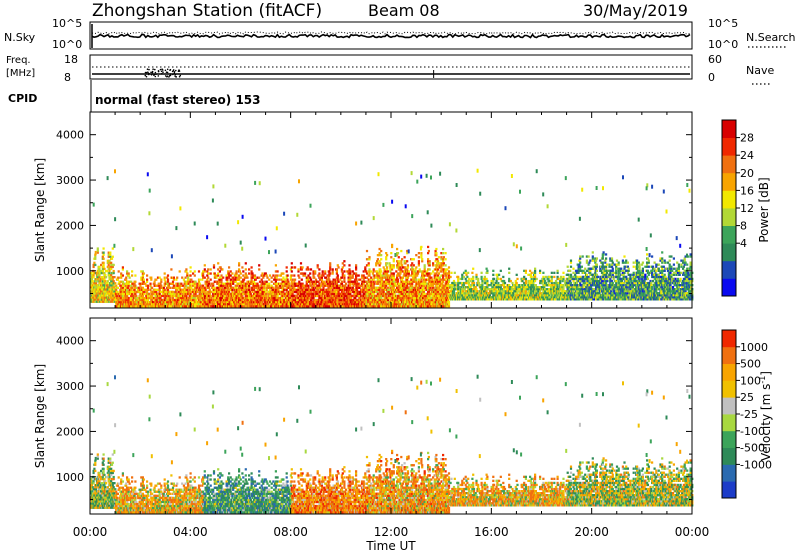 This screenshot has width=800, height=554. Describe the element at coordinates (711, 77) in the screenshot. I see `nave-tick-bottom: 0` at that location.